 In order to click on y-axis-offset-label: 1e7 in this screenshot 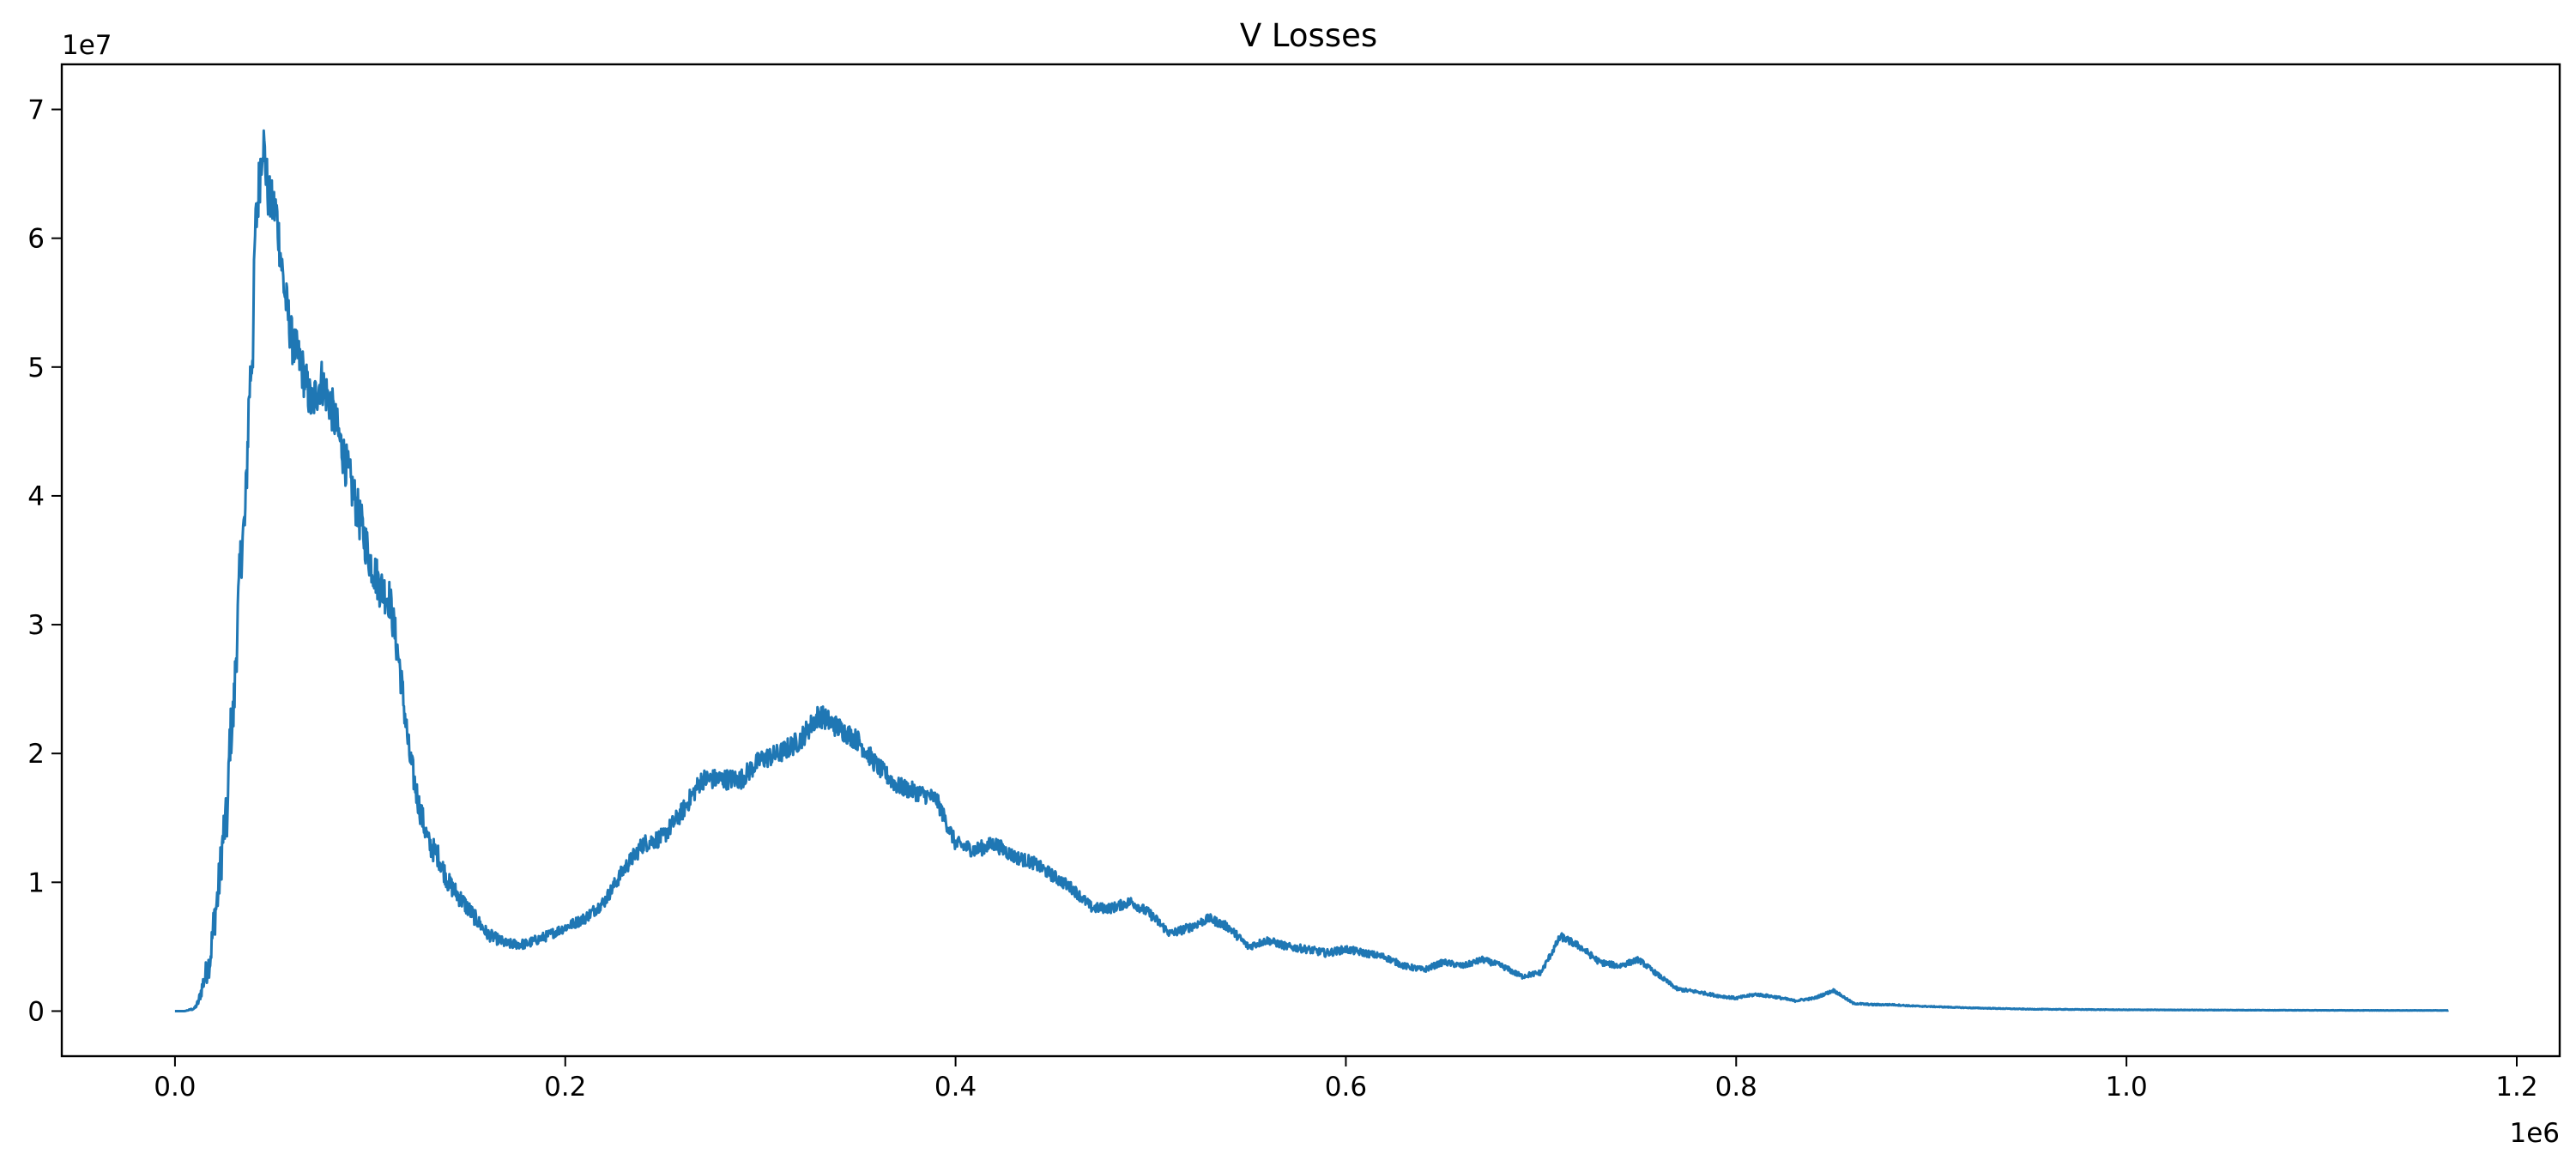, I will do `click(87, 46)`.